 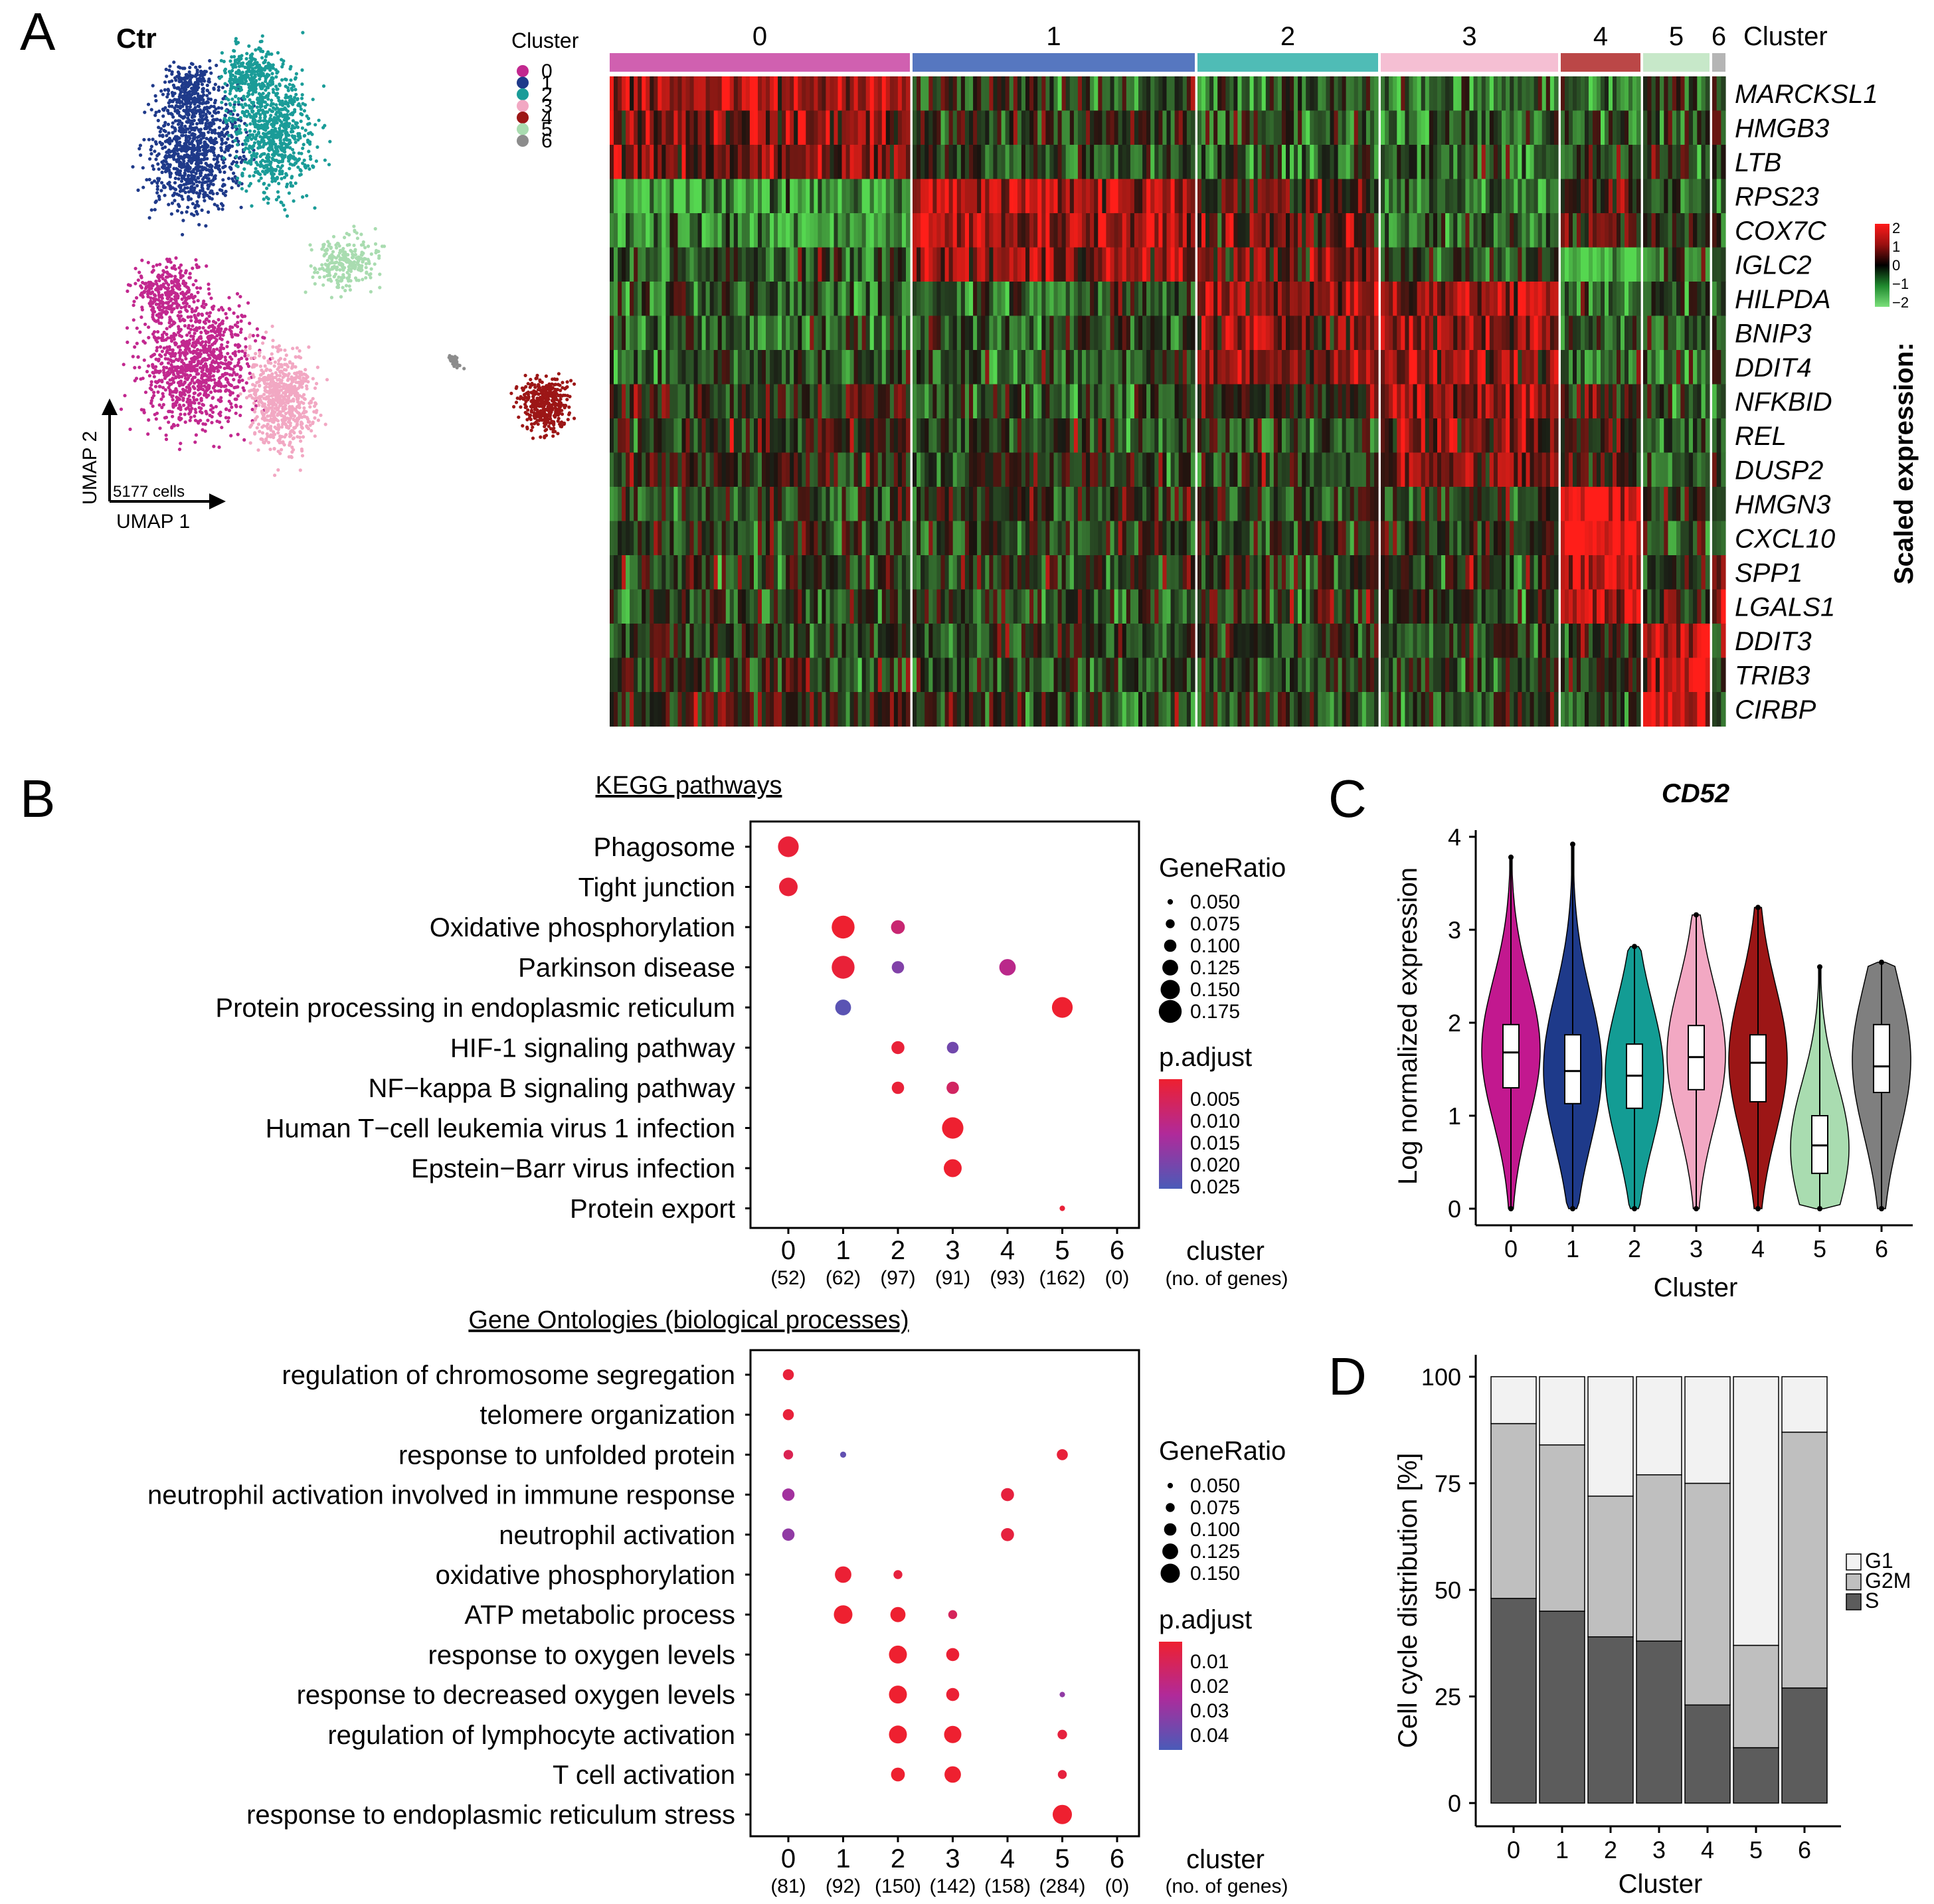 I want to click on umap-legend-swatch, so click(x=523, y=94).